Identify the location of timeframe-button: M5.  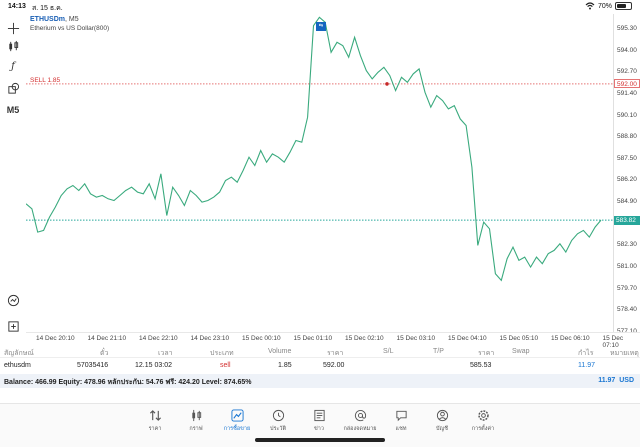
(13, 110).